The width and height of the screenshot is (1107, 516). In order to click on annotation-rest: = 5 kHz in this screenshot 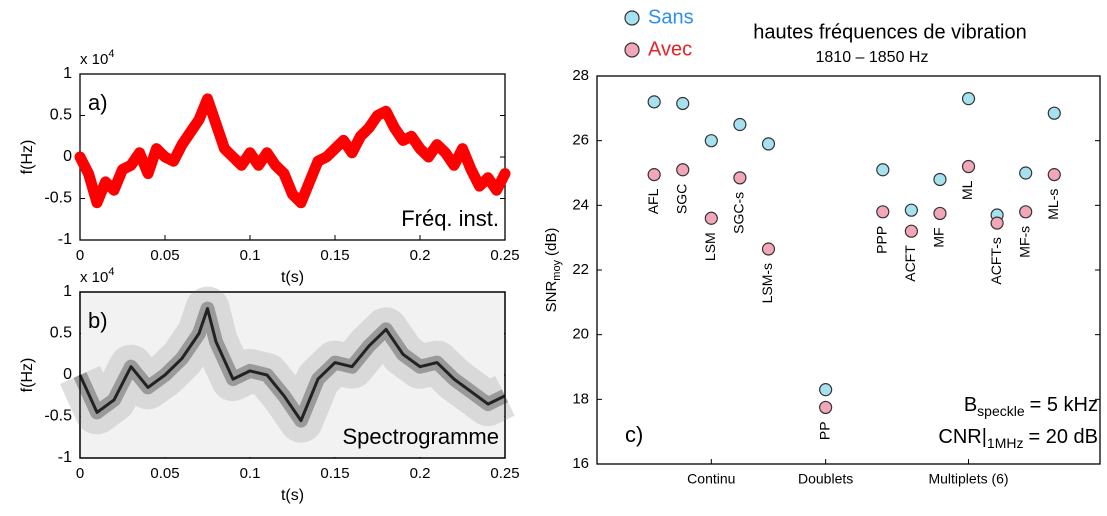, I will do `click(1064, 405)`.